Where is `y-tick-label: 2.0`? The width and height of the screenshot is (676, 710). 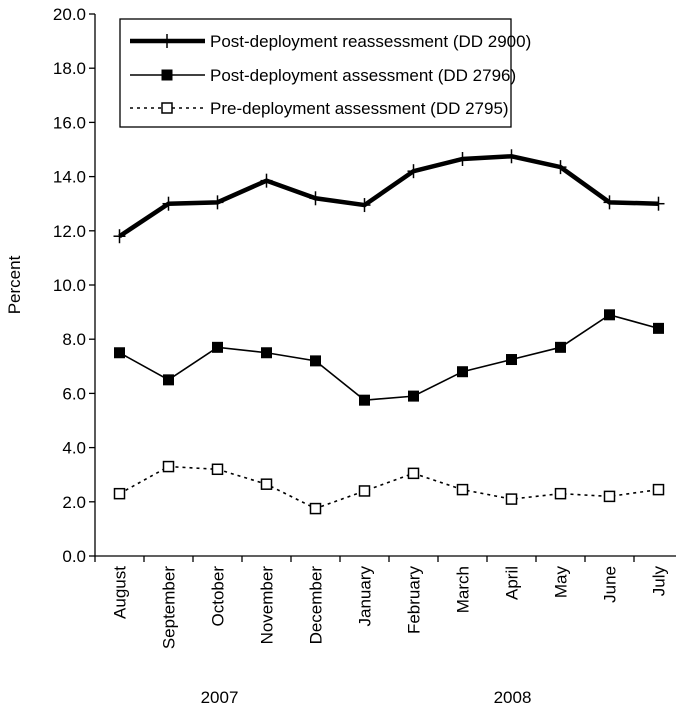 y-tick-label: 2.0 is located at coordinates (74, 502).